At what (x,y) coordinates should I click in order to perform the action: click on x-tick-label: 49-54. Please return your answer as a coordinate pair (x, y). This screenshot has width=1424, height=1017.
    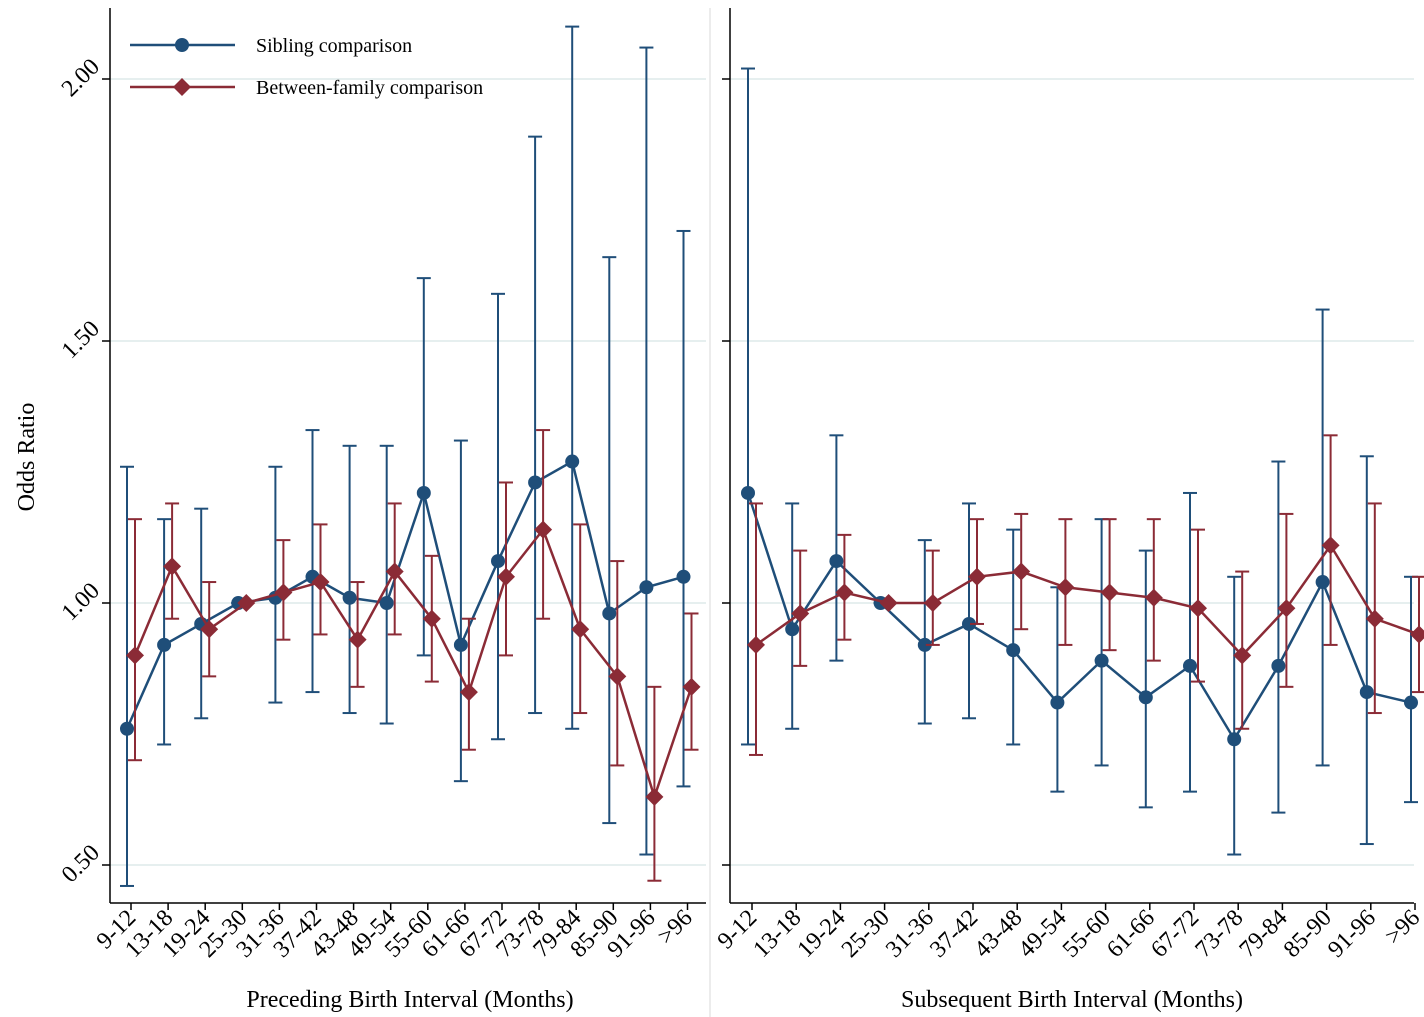
    Looking at the image, I should click on (1043, 934).